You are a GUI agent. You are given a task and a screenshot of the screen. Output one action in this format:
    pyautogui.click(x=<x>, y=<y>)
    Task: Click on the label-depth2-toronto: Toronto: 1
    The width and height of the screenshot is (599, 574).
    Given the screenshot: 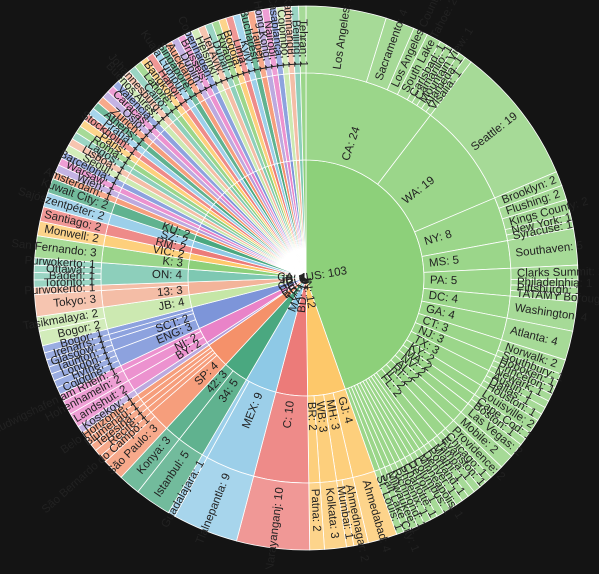 What is the action you would take?
    pyautogui.click(x=69, y=282)
    